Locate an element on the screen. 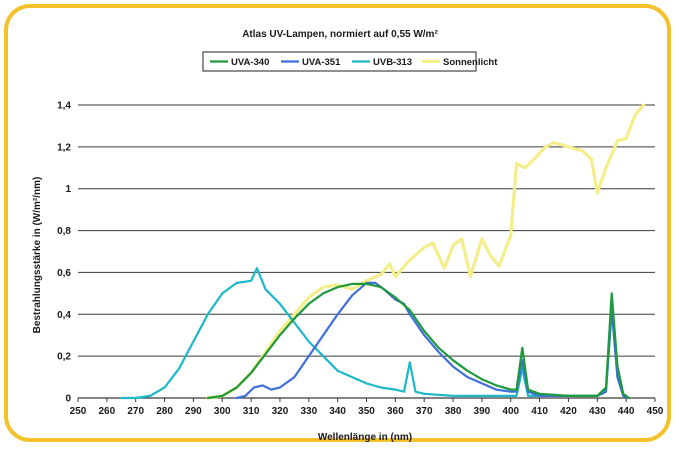  x-tick-label: 280 is located at coordinates (164, 411).